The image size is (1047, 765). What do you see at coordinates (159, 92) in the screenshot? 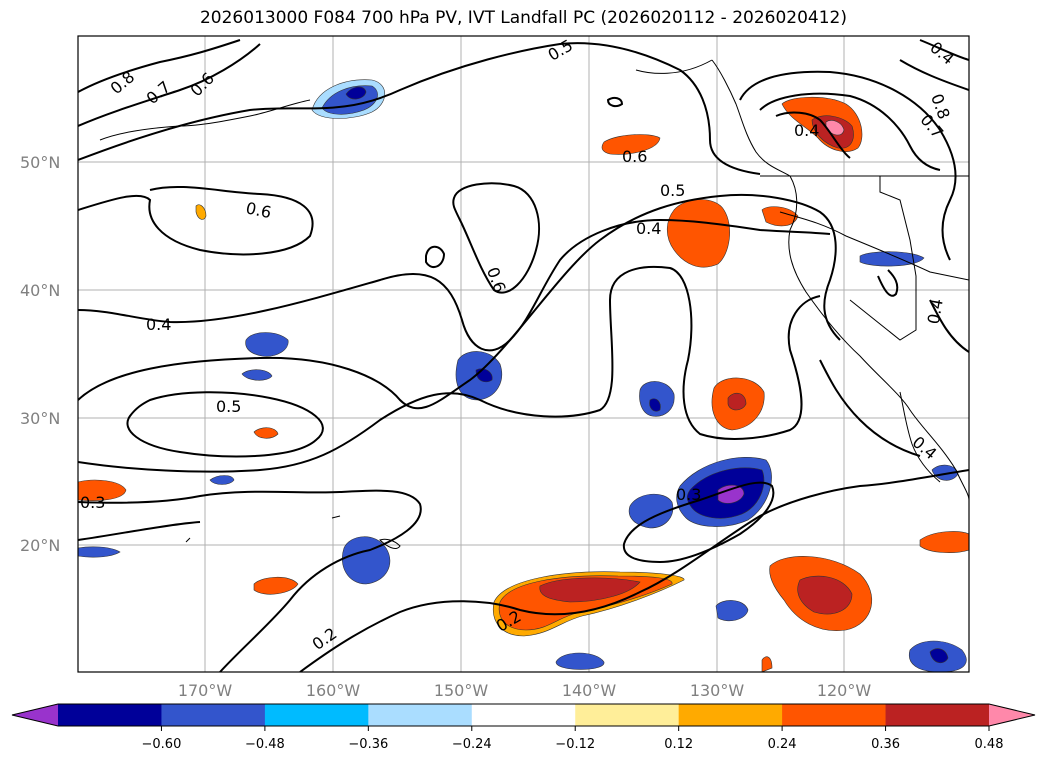
I see `contour-label: 0.7` at bounding box center [159, 92].